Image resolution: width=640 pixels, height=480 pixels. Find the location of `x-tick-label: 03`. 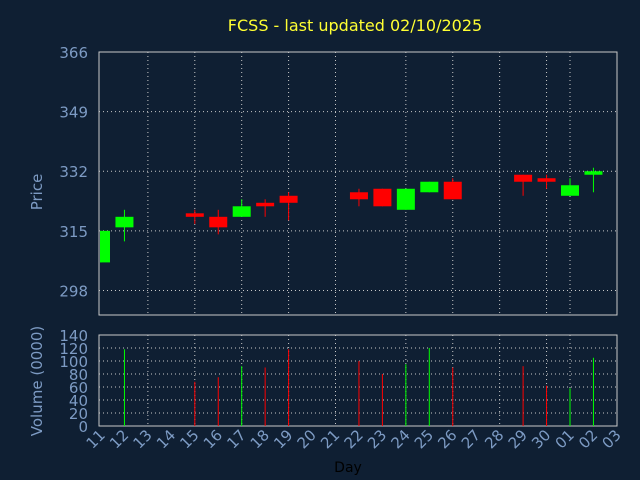

x-tick-label: 03 is located at coordinates (611, 439).